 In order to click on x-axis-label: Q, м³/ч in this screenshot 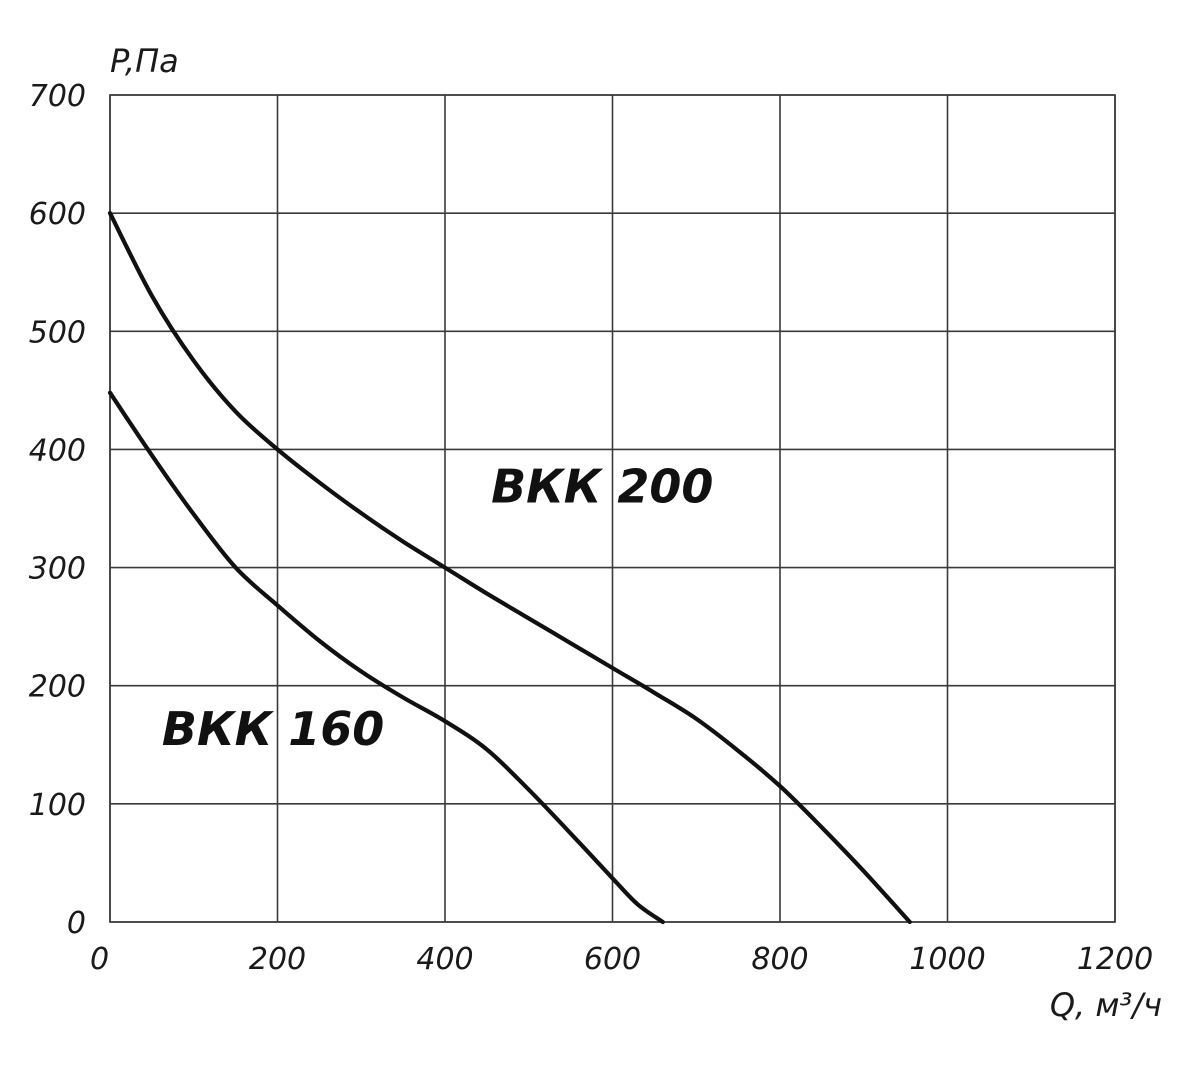, I will do `click(1106, 1005)`.